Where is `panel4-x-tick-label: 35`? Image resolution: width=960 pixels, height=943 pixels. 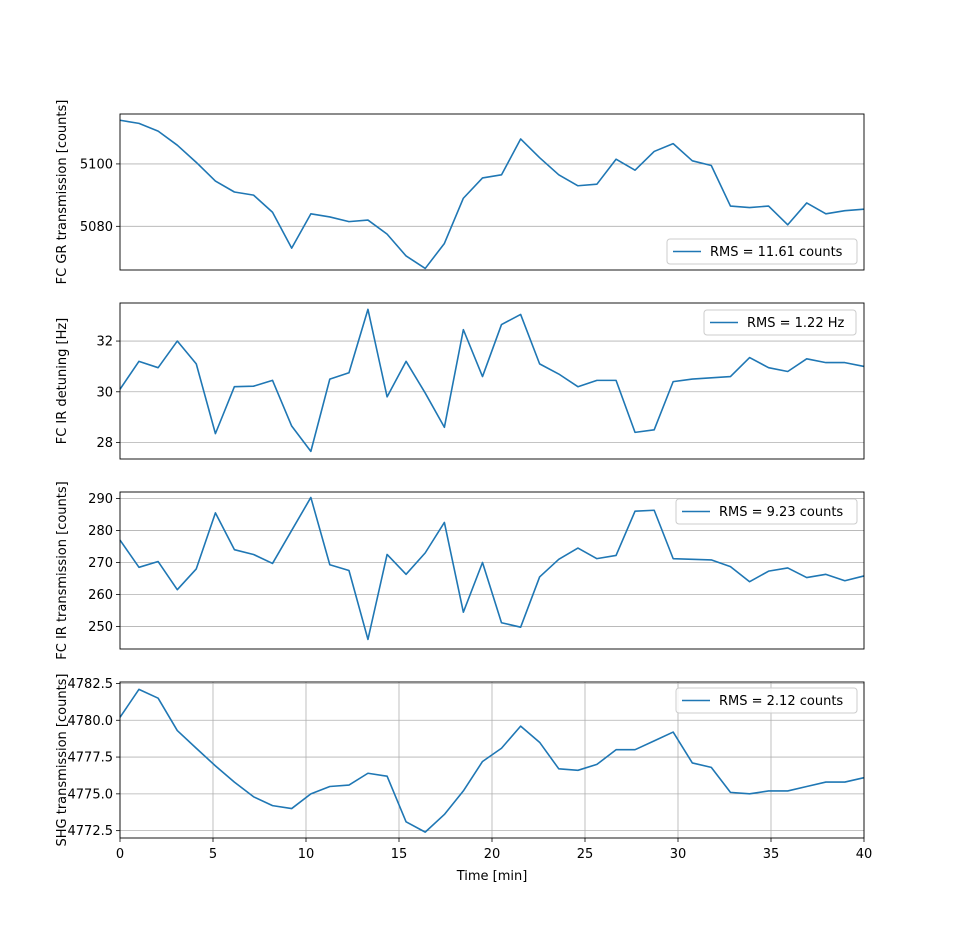 panel4-x-tick-label: 35 is located at coordinates (771, 854).